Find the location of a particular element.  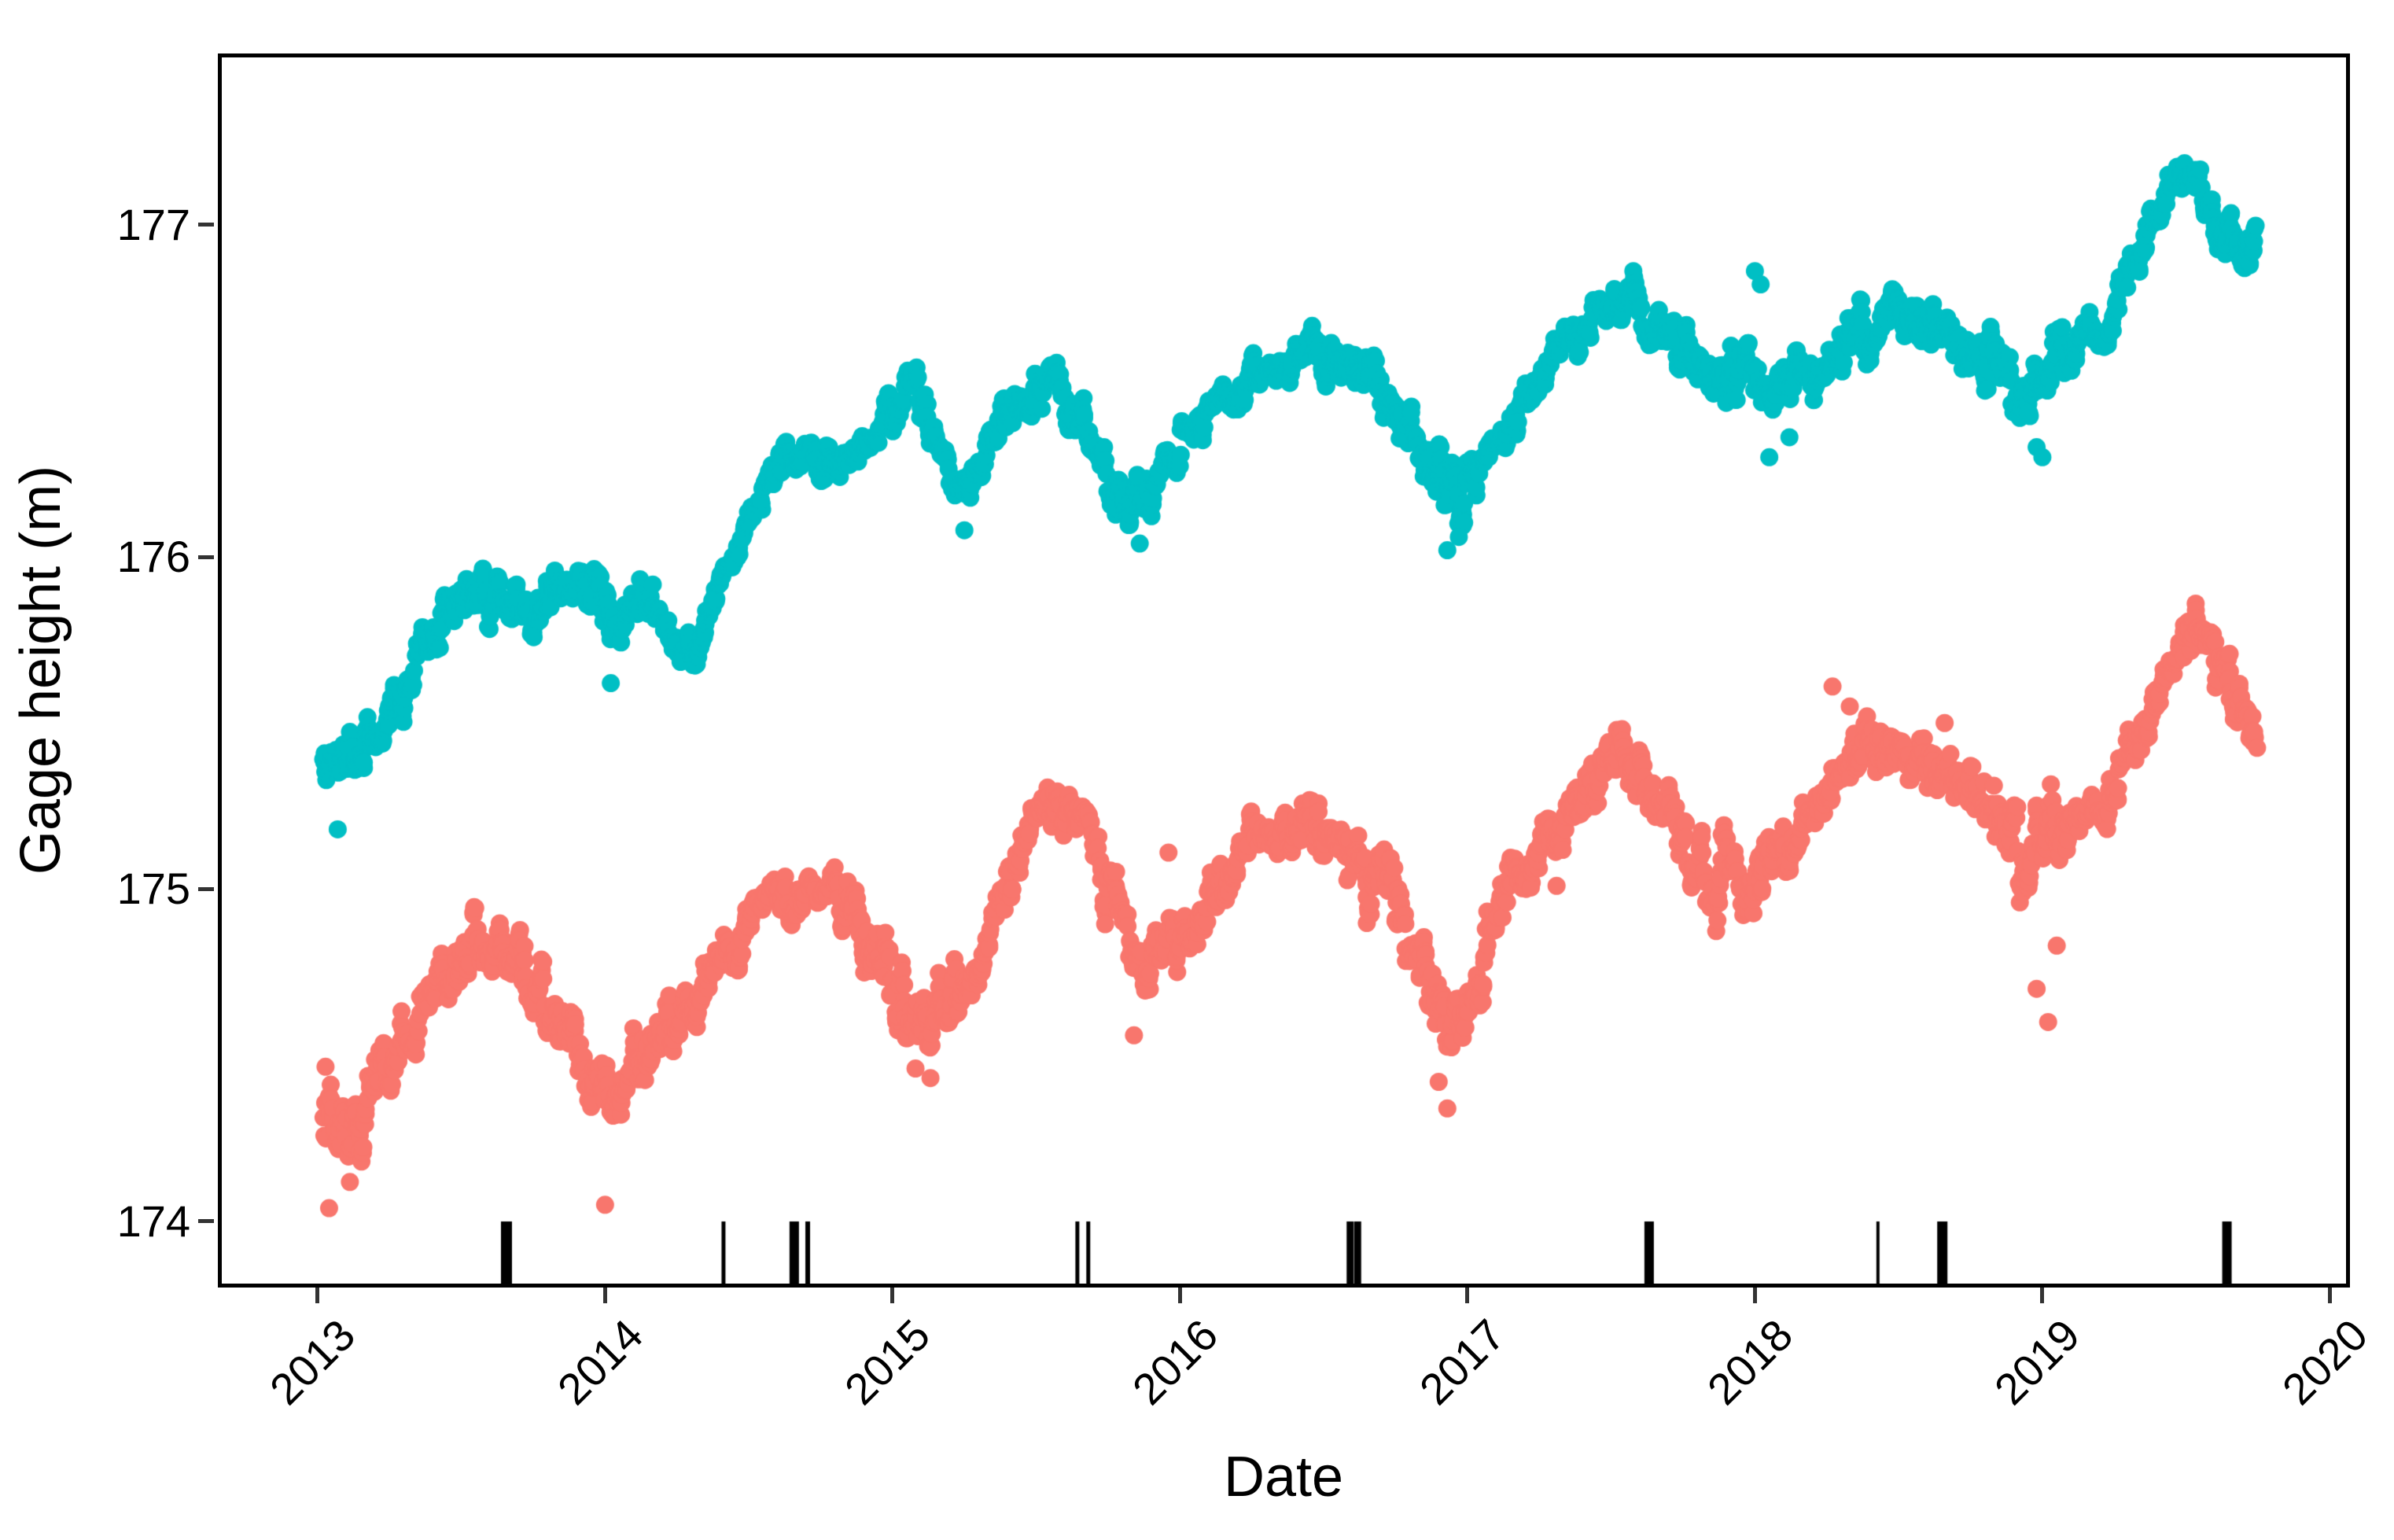

y-axis-title: Gage height (m) is located at coordinates (41, 670).